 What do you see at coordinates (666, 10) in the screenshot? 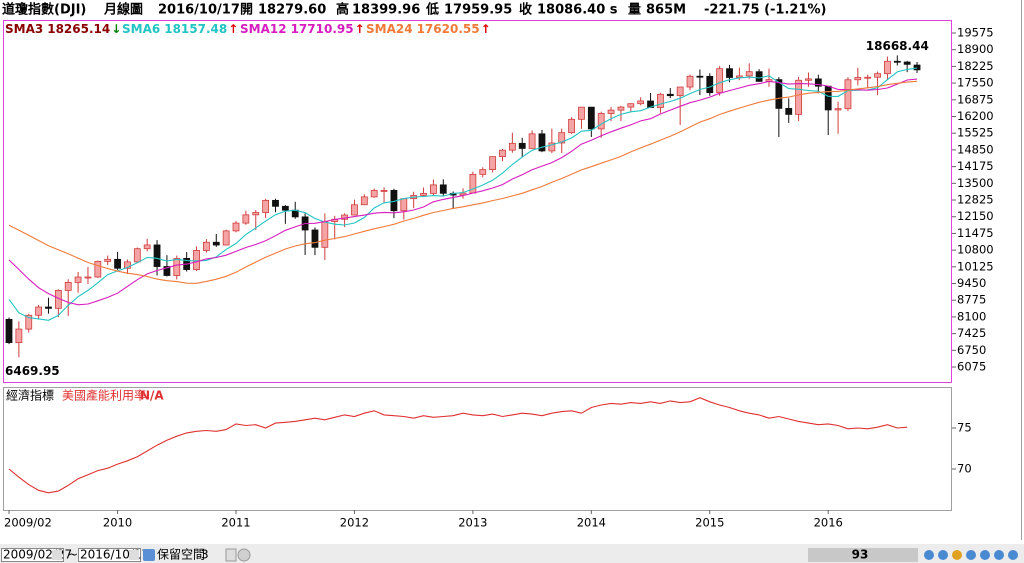
I see `field-value: 865M` at bounding box center [666, 10].